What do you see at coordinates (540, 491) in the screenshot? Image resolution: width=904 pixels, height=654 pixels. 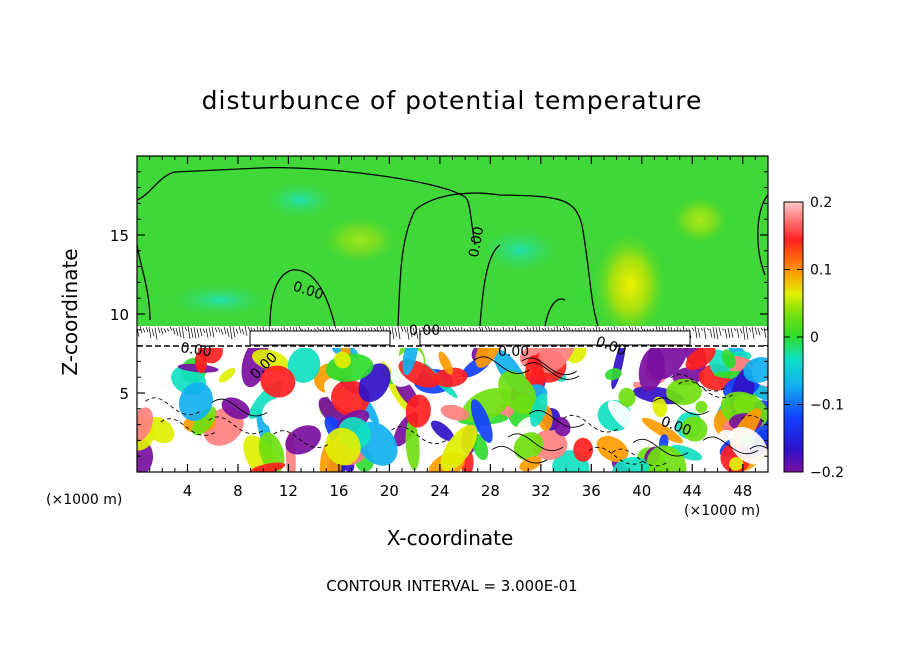 I see `x-tick-label: 32` at bounding box center [540, 491].